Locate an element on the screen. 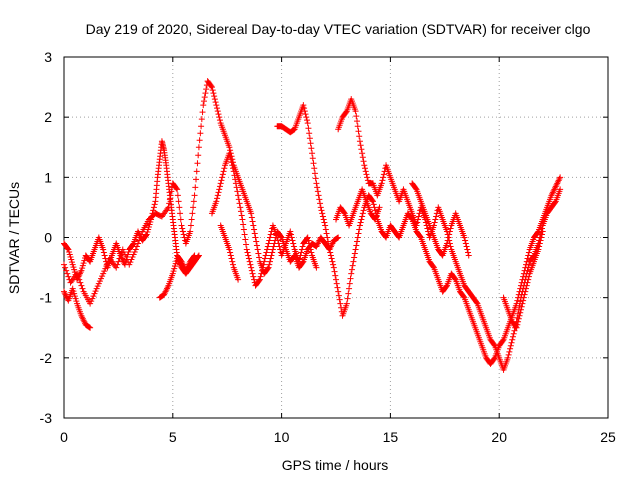  x-tick-label: 0 is located at coordinates (64, 437).